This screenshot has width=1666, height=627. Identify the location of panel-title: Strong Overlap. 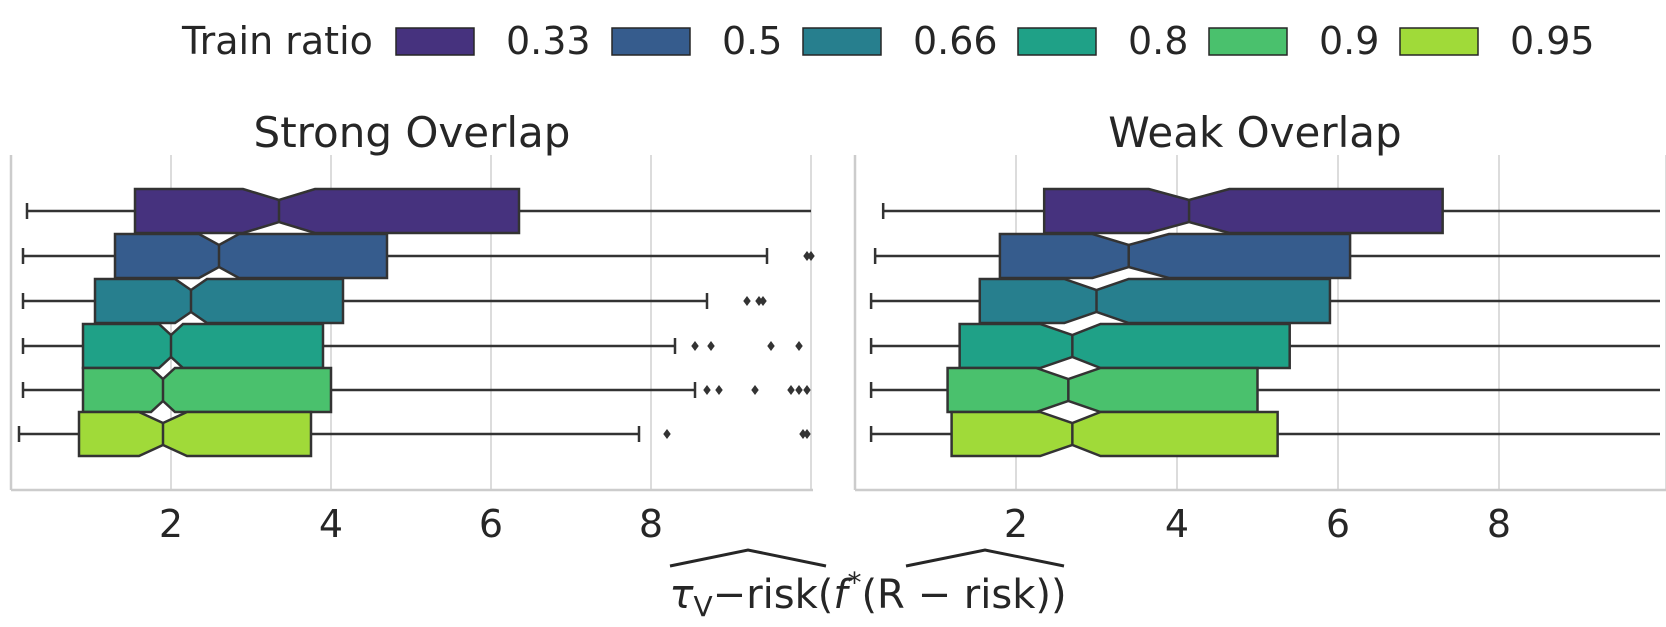
(412, 132).